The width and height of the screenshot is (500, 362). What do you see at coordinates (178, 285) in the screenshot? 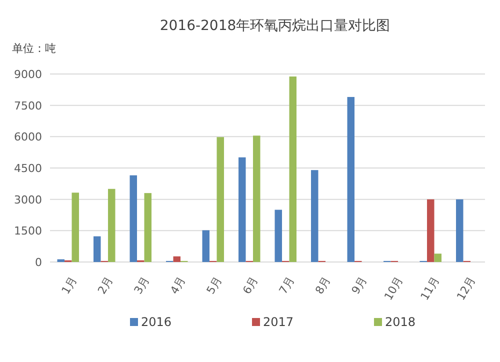
I see `x-tick-label: 4月` at bounding box center [178, 285].